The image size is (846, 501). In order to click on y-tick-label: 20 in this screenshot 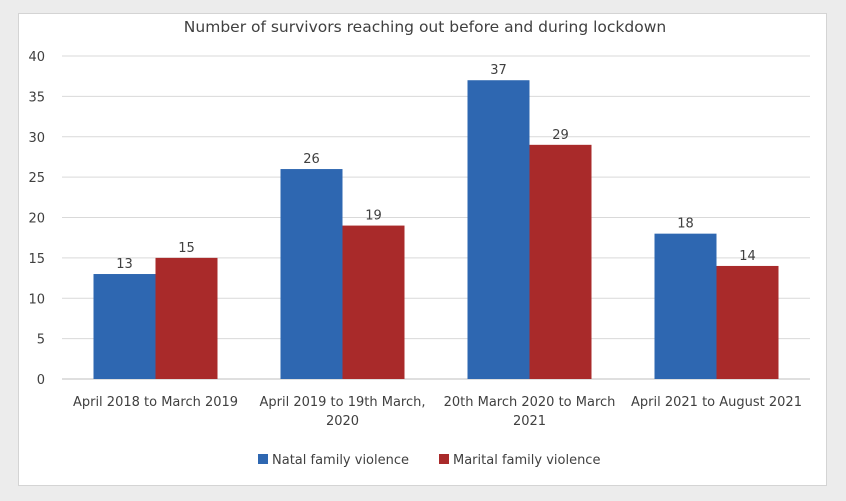, I will do `click(36, 219)`.